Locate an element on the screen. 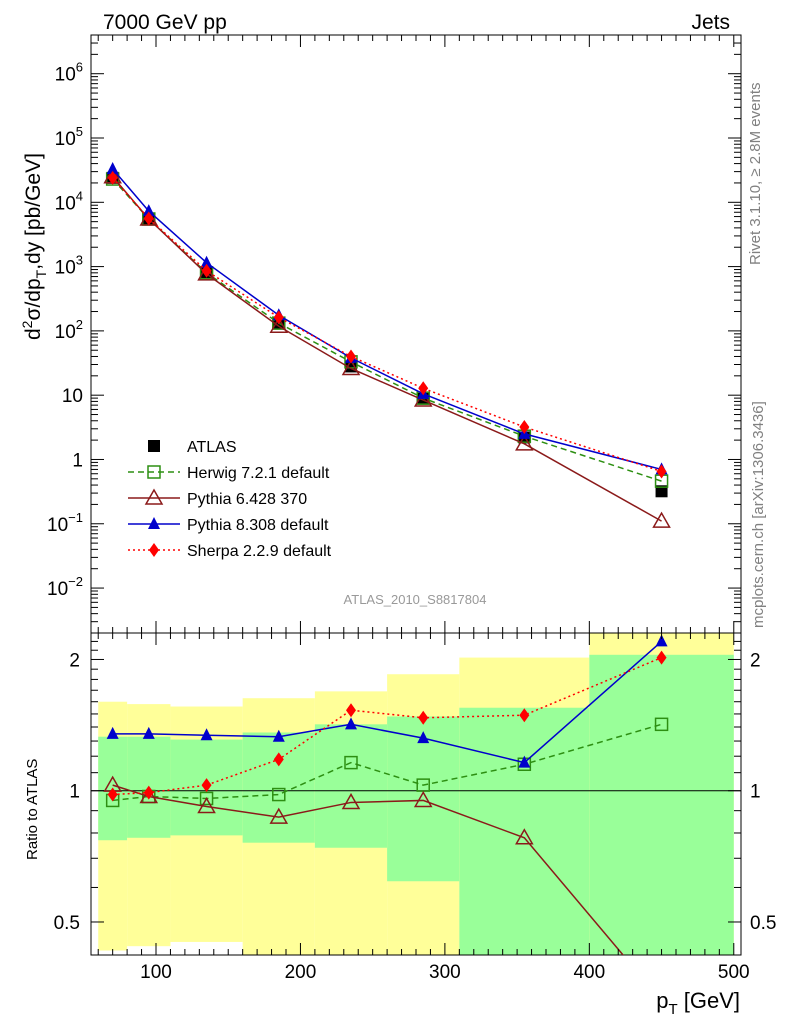 The image size is (786, 1024). main-y-axis-label-part: d is located at coordinates (33, 334).